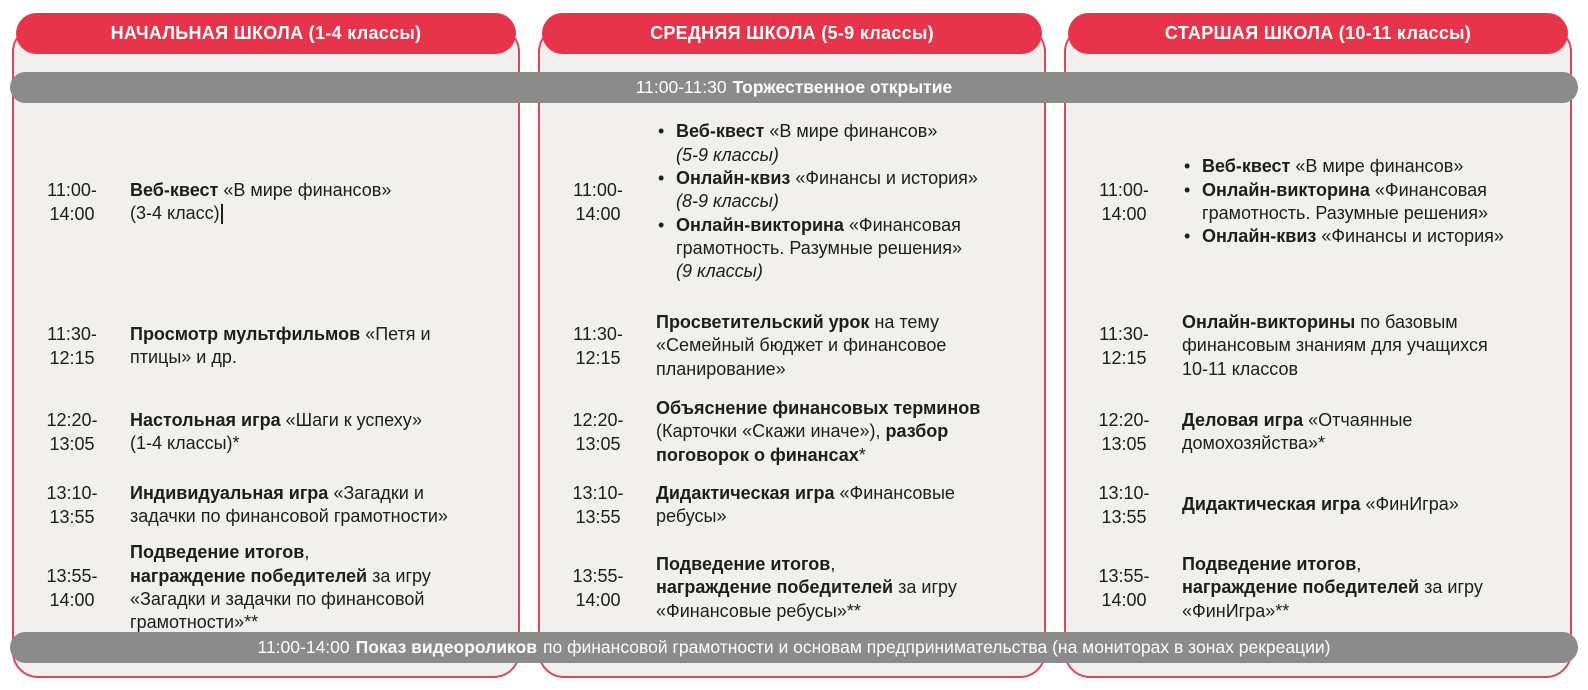 The image size is (1588, 690). Describe the element at coordinates (317, 202) in the screenshot. I see `event-text: Веб-квест «В мире финансов» (3-4 класс)` at that location.